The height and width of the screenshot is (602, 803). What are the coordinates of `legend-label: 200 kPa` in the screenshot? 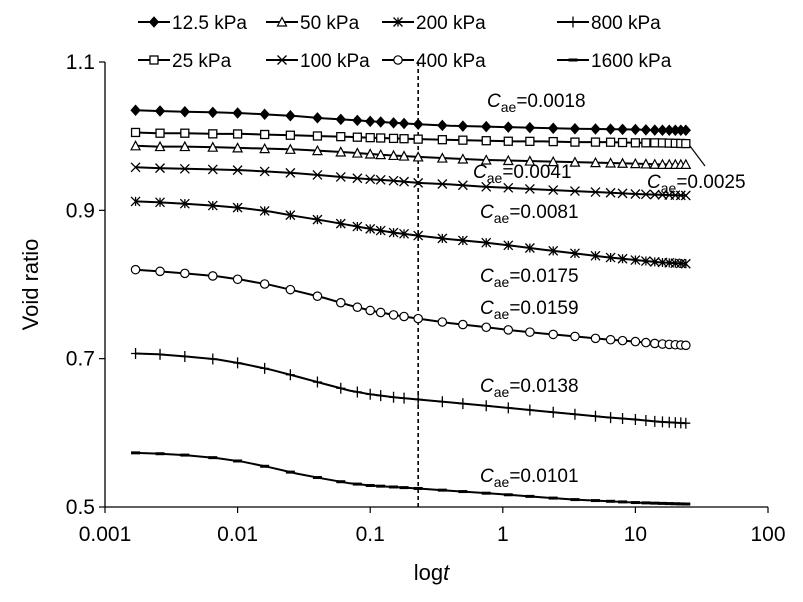 It's located at (451, 23).